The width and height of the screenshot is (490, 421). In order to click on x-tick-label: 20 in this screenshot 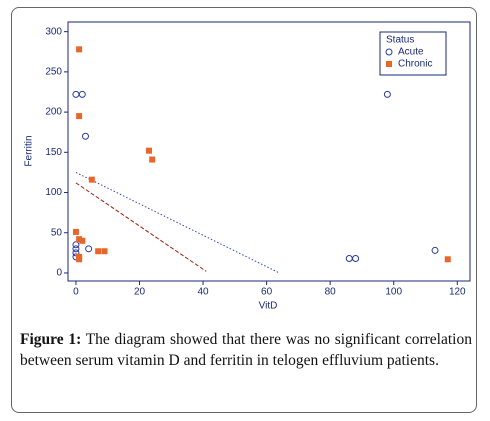, I will do `click(140, 292)`.